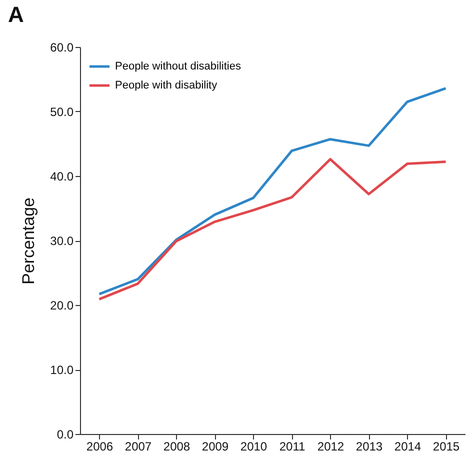 The image size is (475, 468). What do you see at coordinates (62, 47) in the screenshot?
I see `y-tick-label: 60.0` at bounding box center [62, 47].